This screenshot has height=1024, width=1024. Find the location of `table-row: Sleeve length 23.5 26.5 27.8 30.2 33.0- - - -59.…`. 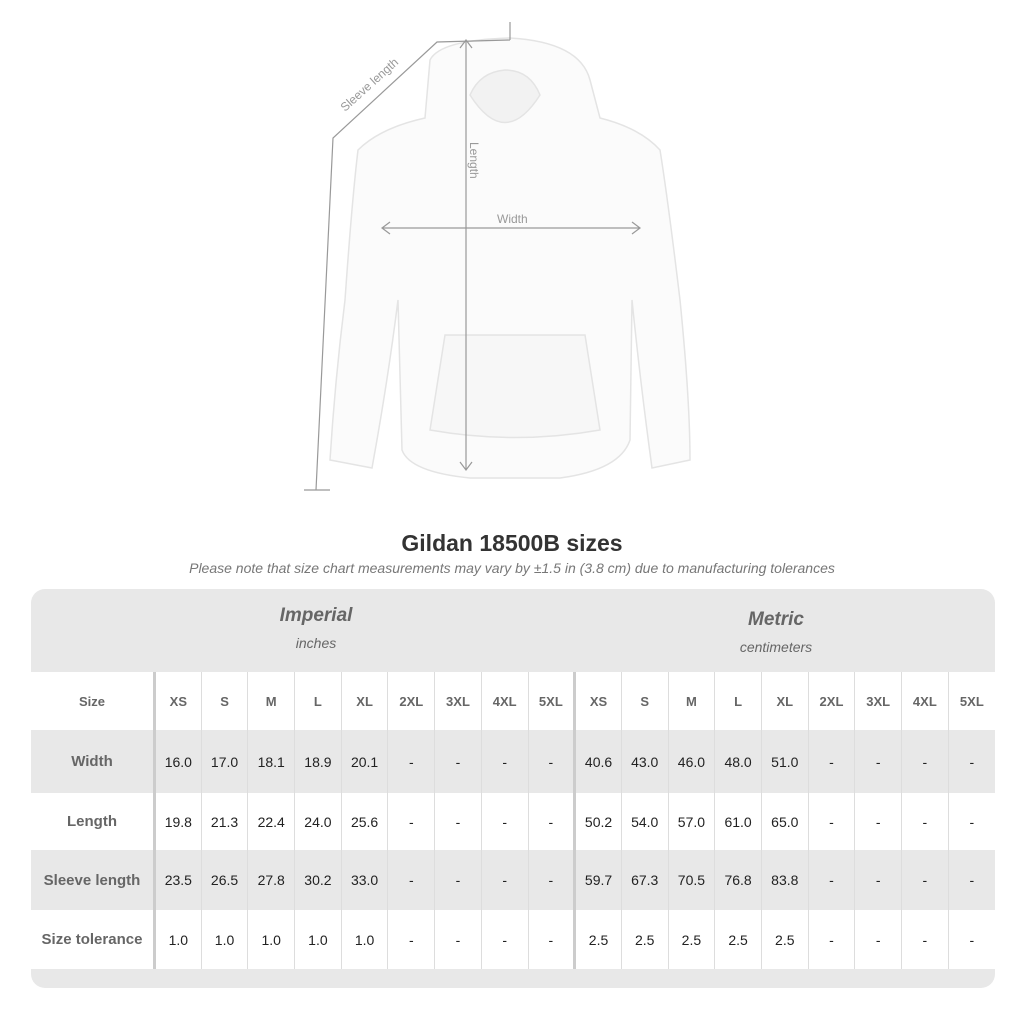

table-row: Sleeve length 23.5 26.5 27.8 30.2 33.0- - - -59.… is located at coordinates (513, 880).